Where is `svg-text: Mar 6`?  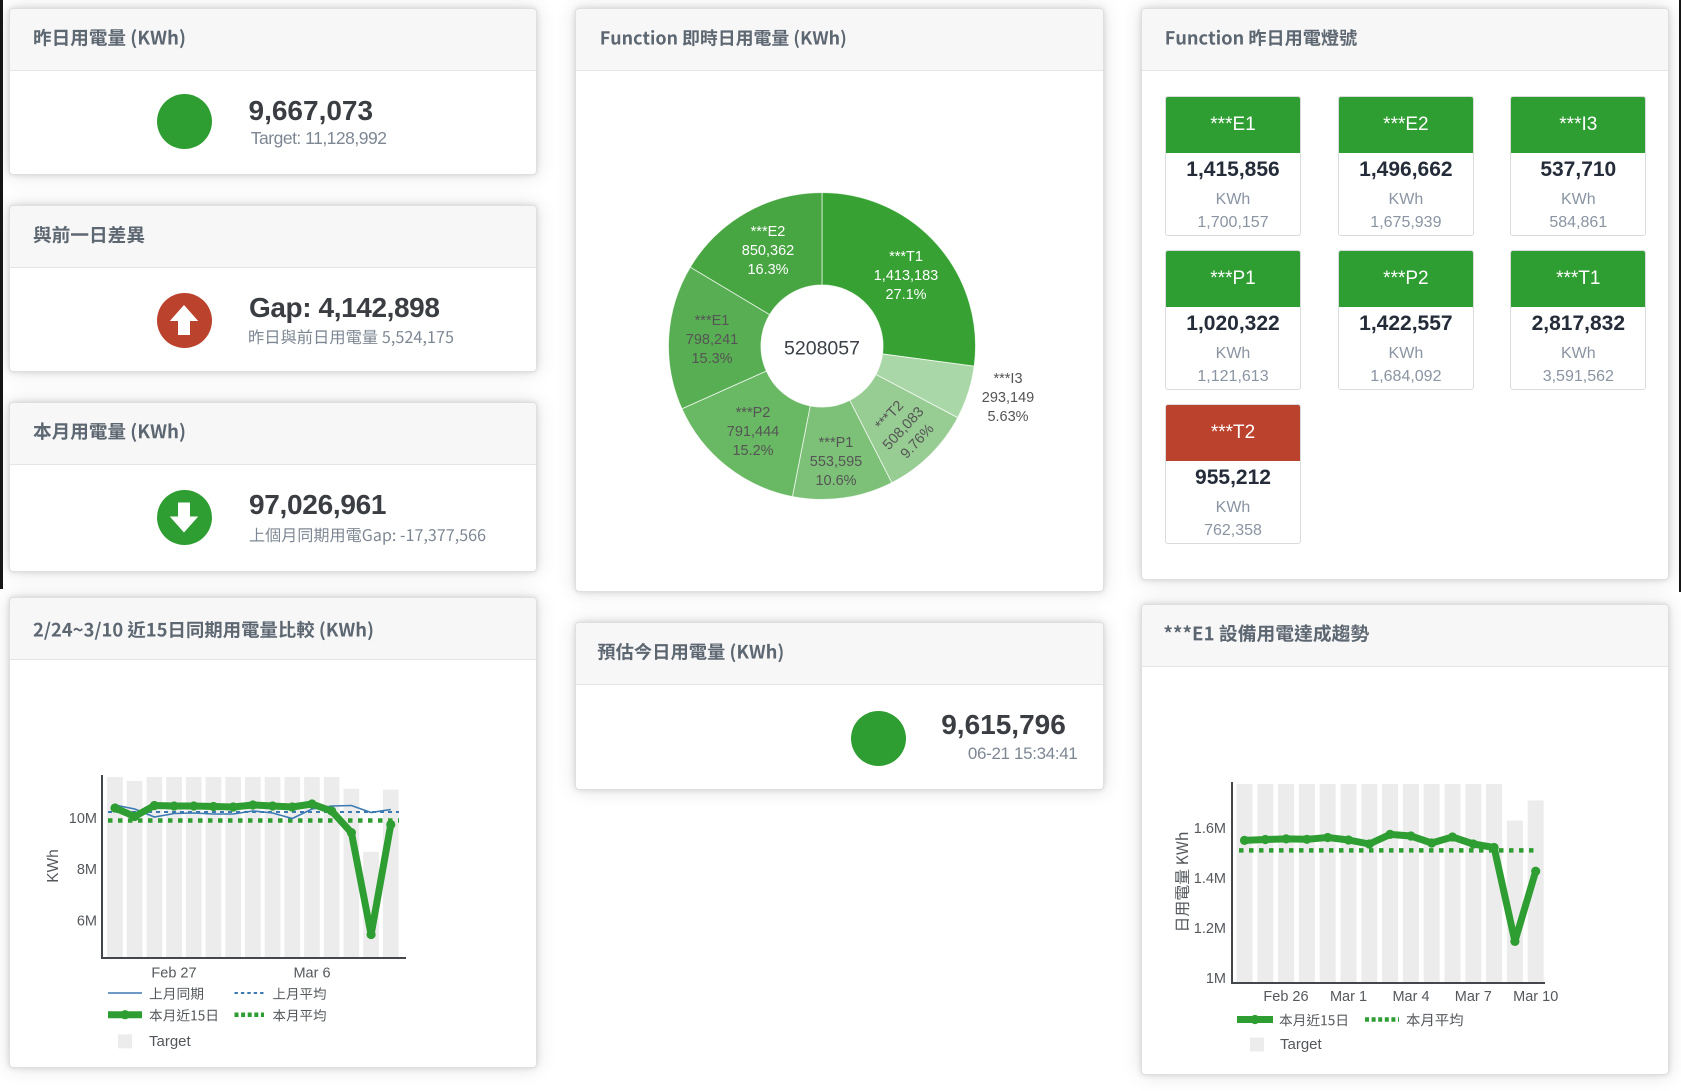 svg-text: Mar 6 is located at coordinates (311, 973).